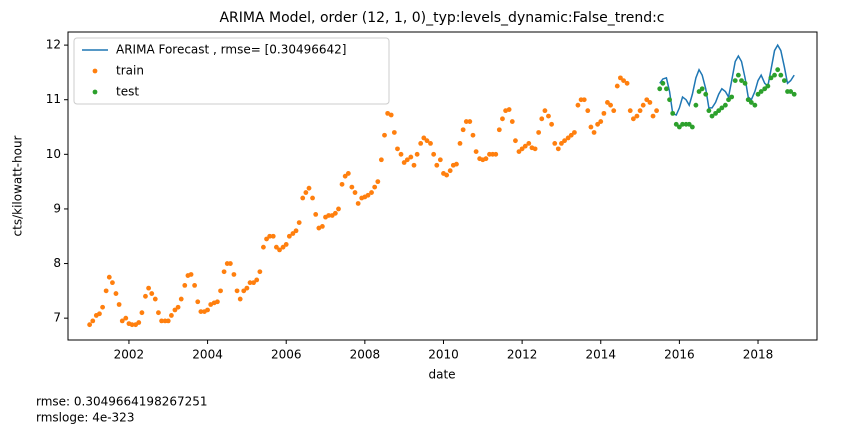 The width and height of the screenshot is (845, 439). Describe the element at coordinates (441, 375) in the screenshot. I see `x-axis-label: date` at that location.